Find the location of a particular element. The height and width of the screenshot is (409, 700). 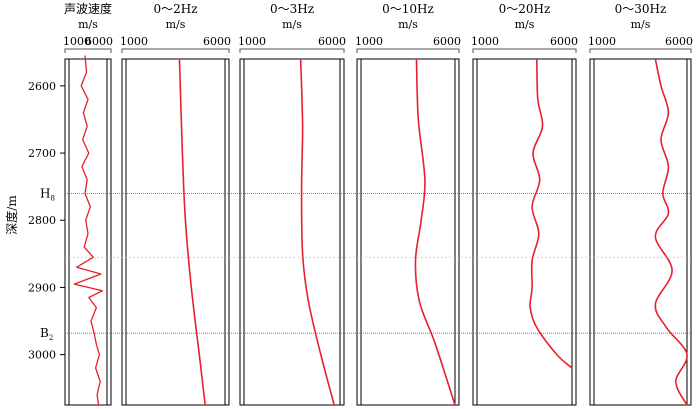

track-title: 声波速度 is located at coordinates (88, 8).